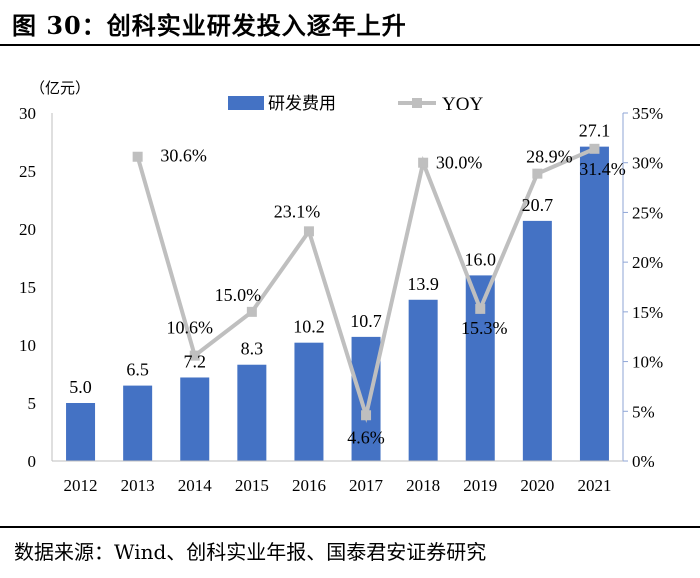  What do you see at coordinates (309, 401) in the screenshot?
I see `bar-2016` at bounding box center [309, 401].